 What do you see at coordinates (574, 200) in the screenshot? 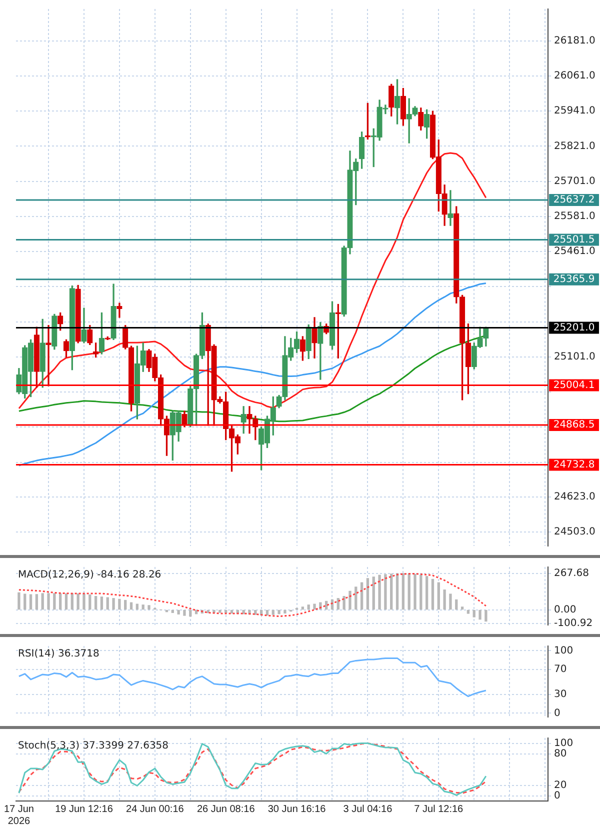
I see `ref-line-label: 25637.2` at bounding box center [574, 200].